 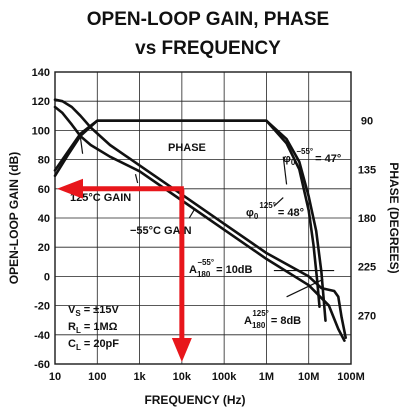 I want to click on gain-tick-label: 140, so click(x=41, y=73).